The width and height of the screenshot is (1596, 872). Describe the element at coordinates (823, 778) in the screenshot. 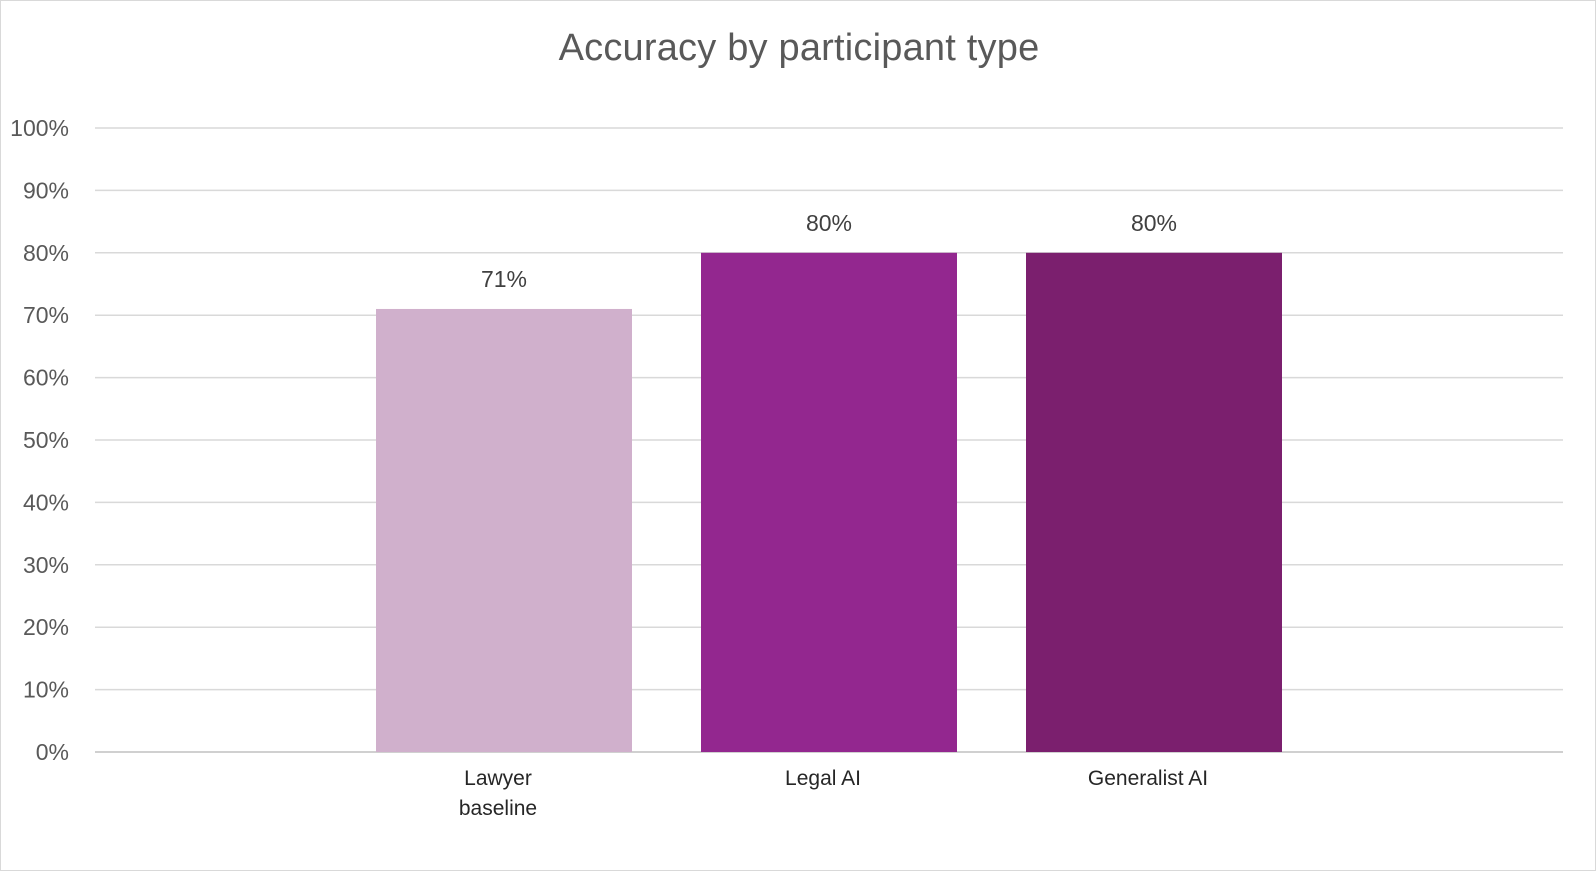

I see `x-tick-label: Legal AI` at that location.